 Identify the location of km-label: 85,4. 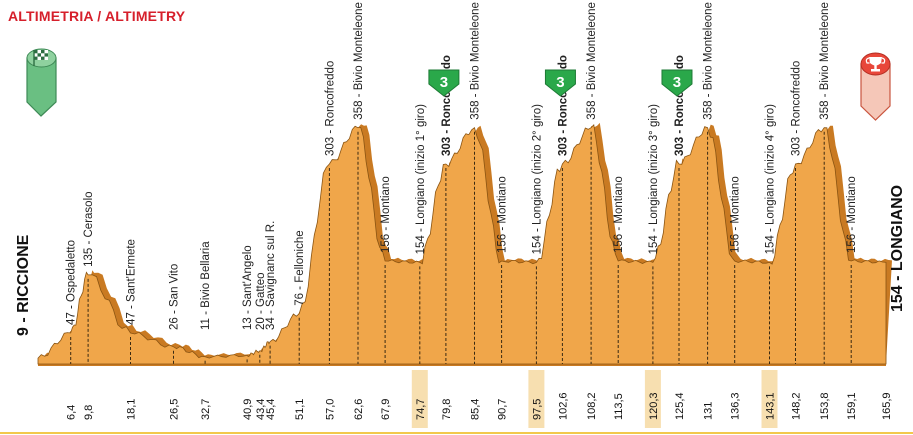
(476, 409).